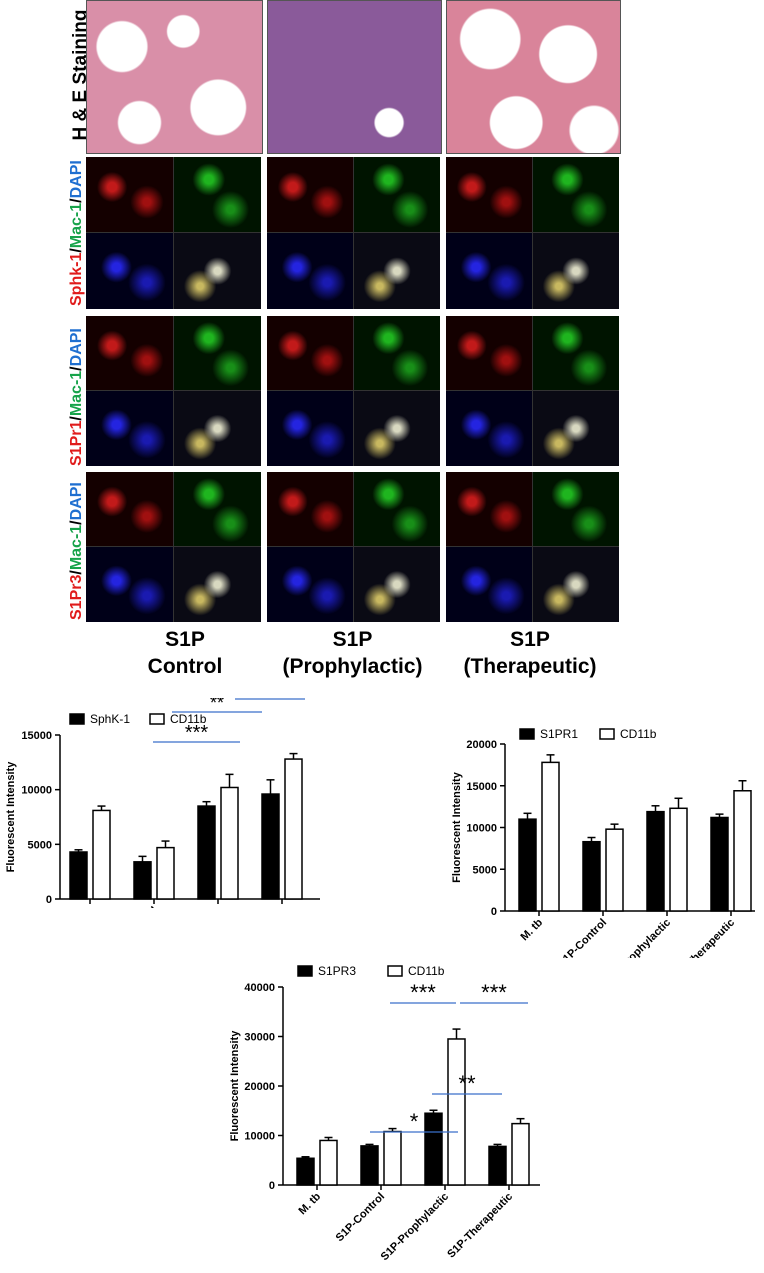  I want to click on y-tick-label: 15000, so click(36, 736).